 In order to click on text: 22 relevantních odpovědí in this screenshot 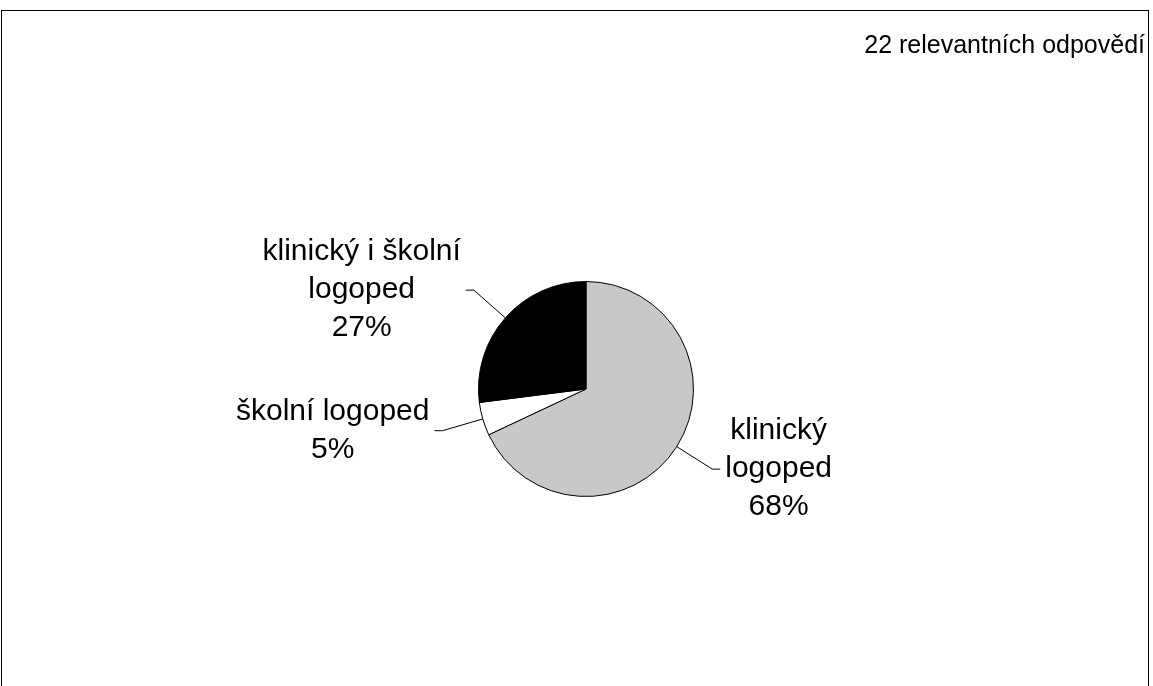, I will do `click(1004, 44)`.